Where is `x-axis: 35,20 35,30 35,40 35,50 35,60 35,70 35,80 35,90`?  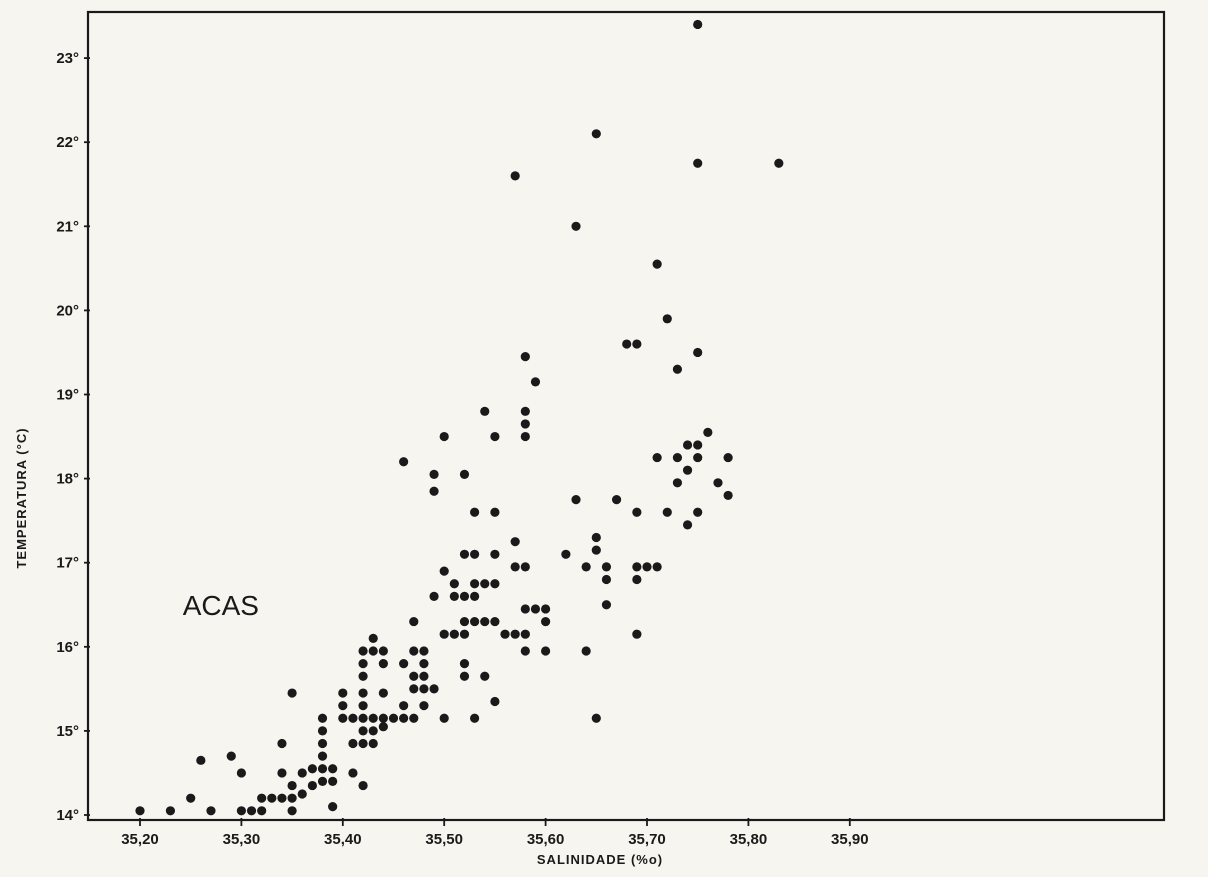
x-axis: 35,20 35,30 35,40 35,50 35,60 35,70 35,80 35,90 is located at coordinates (495, 833).